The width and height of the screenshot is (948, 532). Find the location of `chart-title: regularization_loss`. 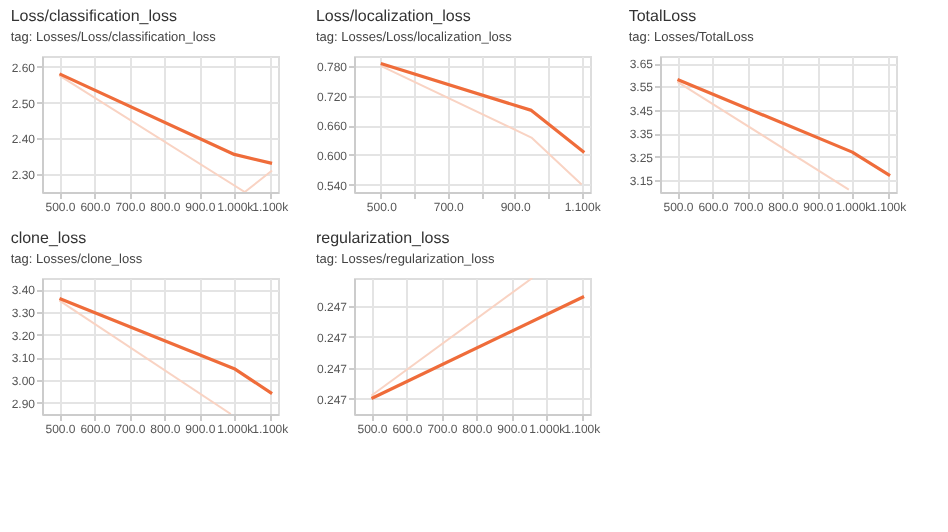

chart-title: regularization_loss is located at coordinates (382, 238).